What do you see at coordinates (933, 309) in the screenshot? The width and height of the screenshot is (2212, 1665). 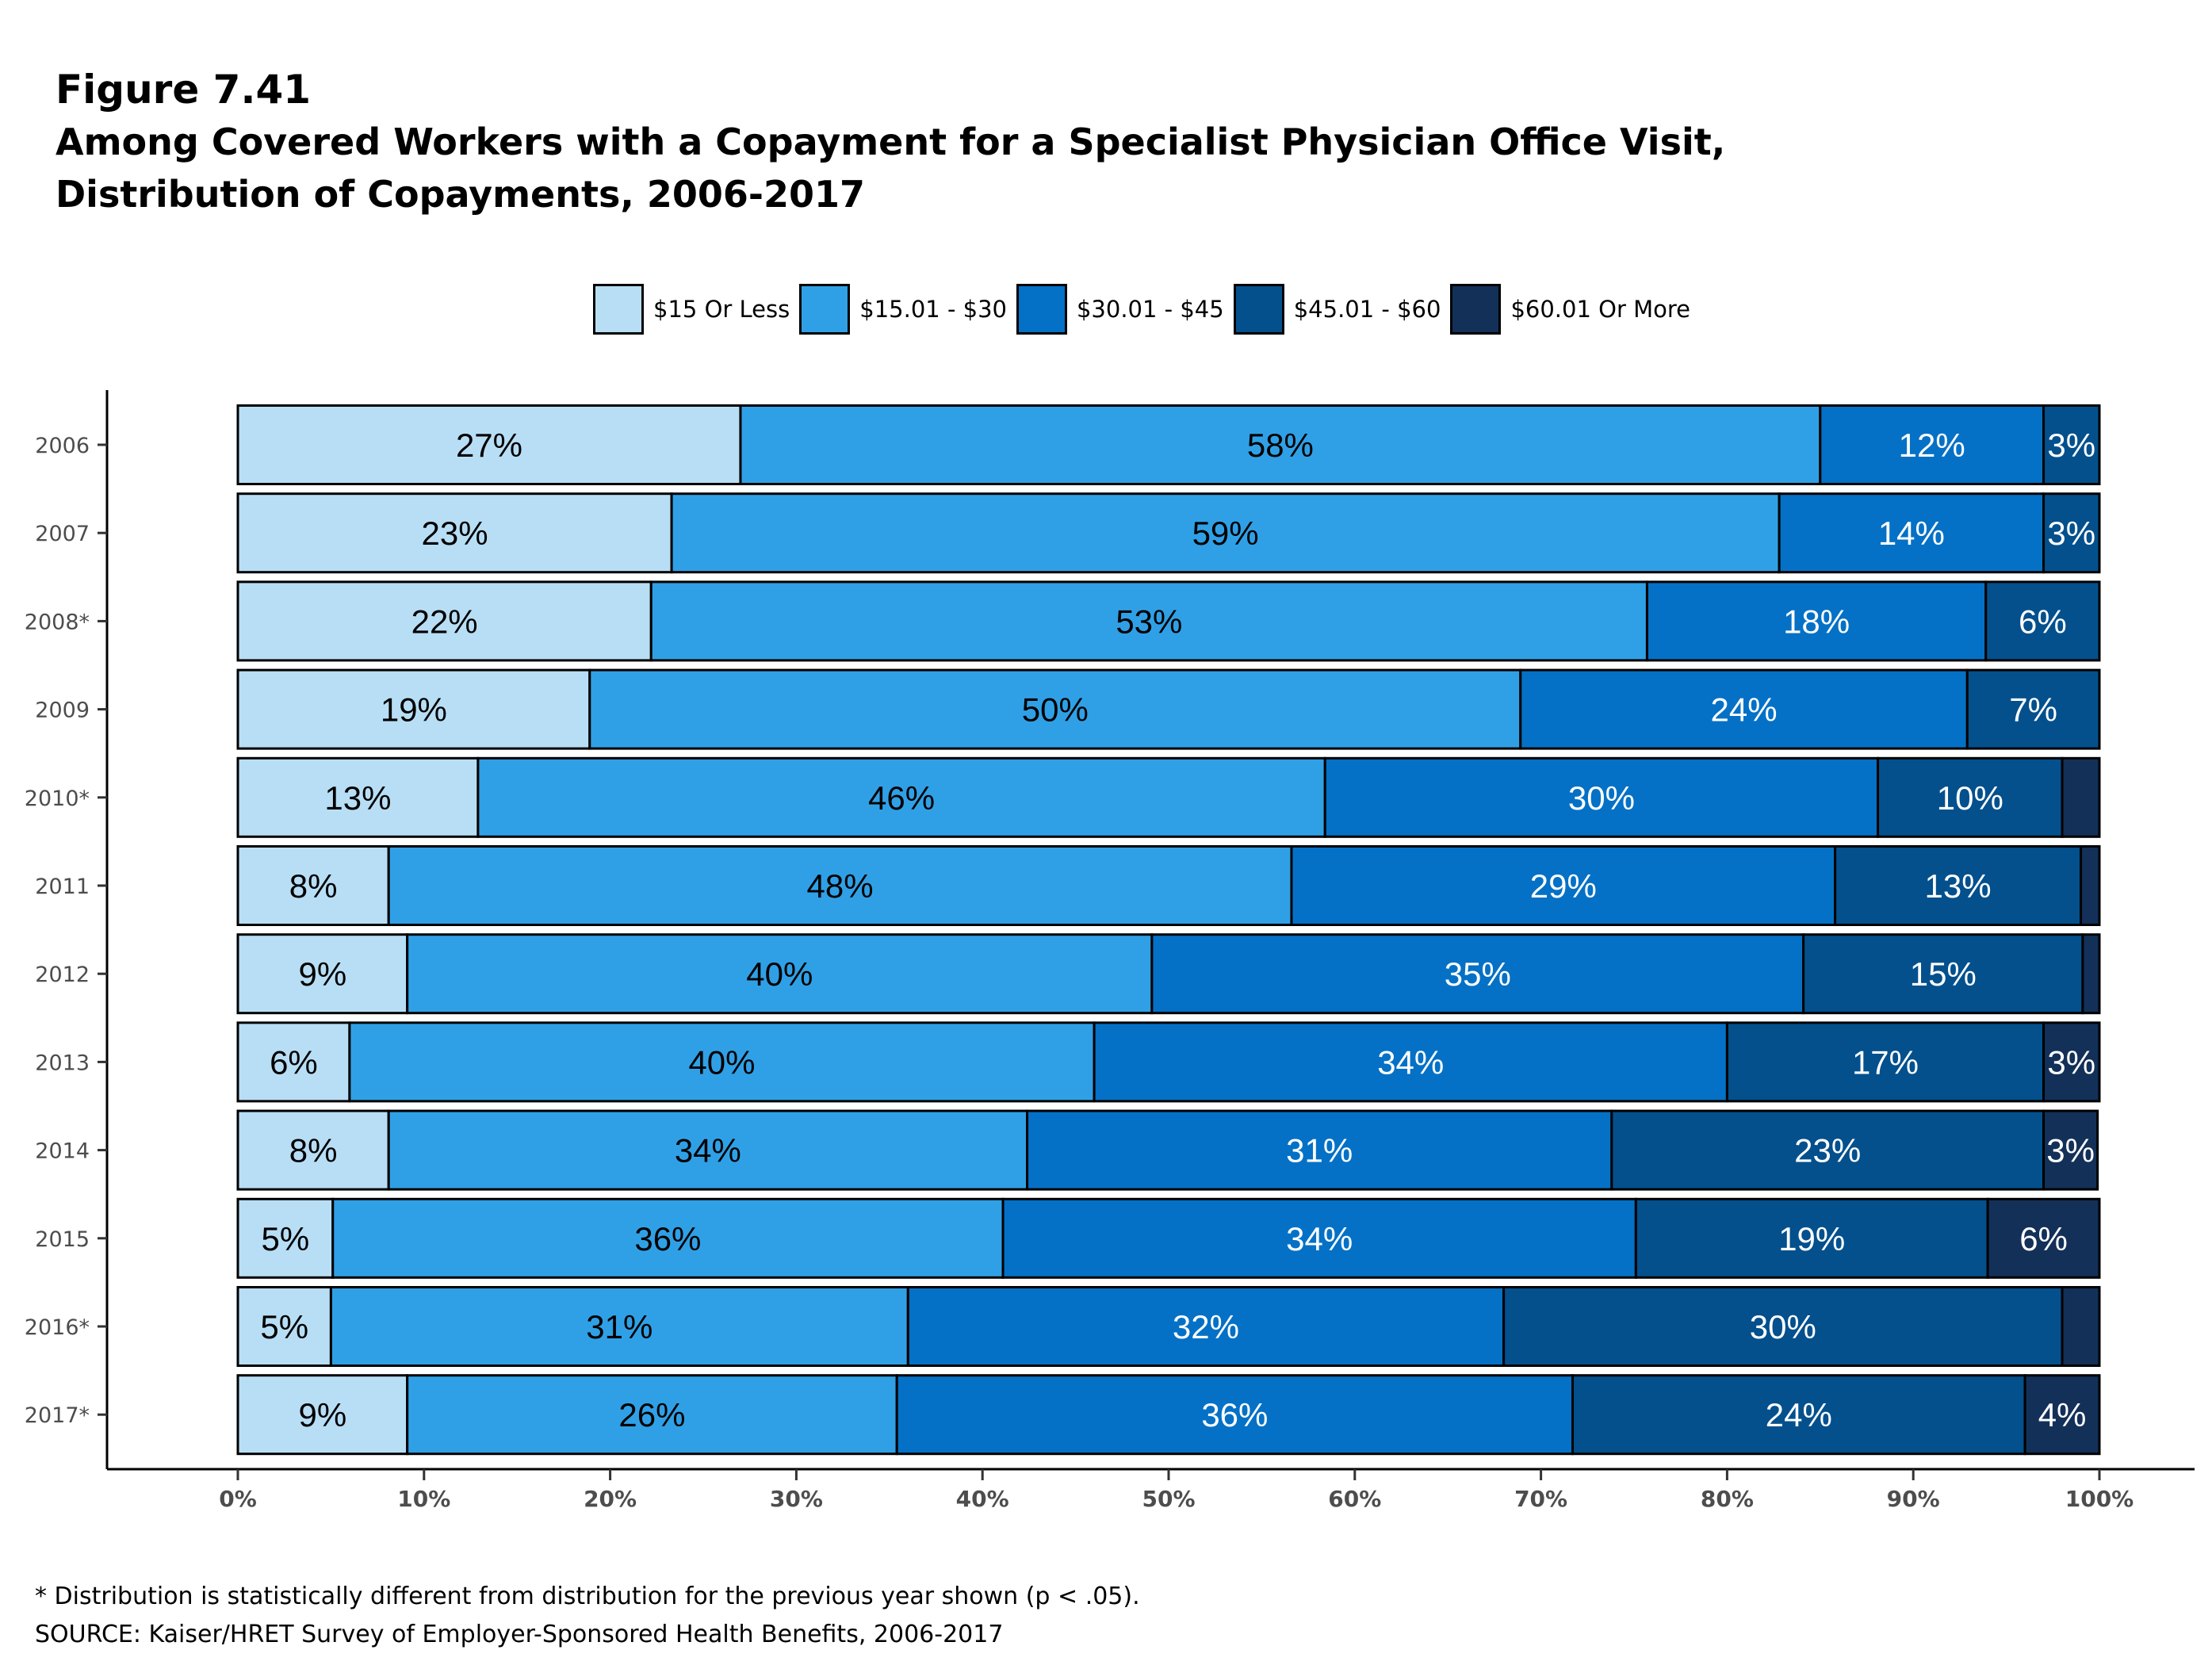 I see `legend-label: $15.01 - $30` at bounding box center [933, 309].